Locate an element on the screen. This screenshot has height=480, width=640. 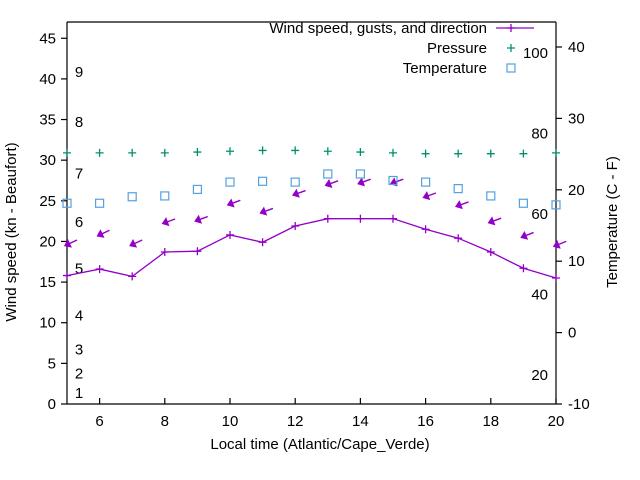
beaufort-label: 1 is located at coordinates (79, 393).